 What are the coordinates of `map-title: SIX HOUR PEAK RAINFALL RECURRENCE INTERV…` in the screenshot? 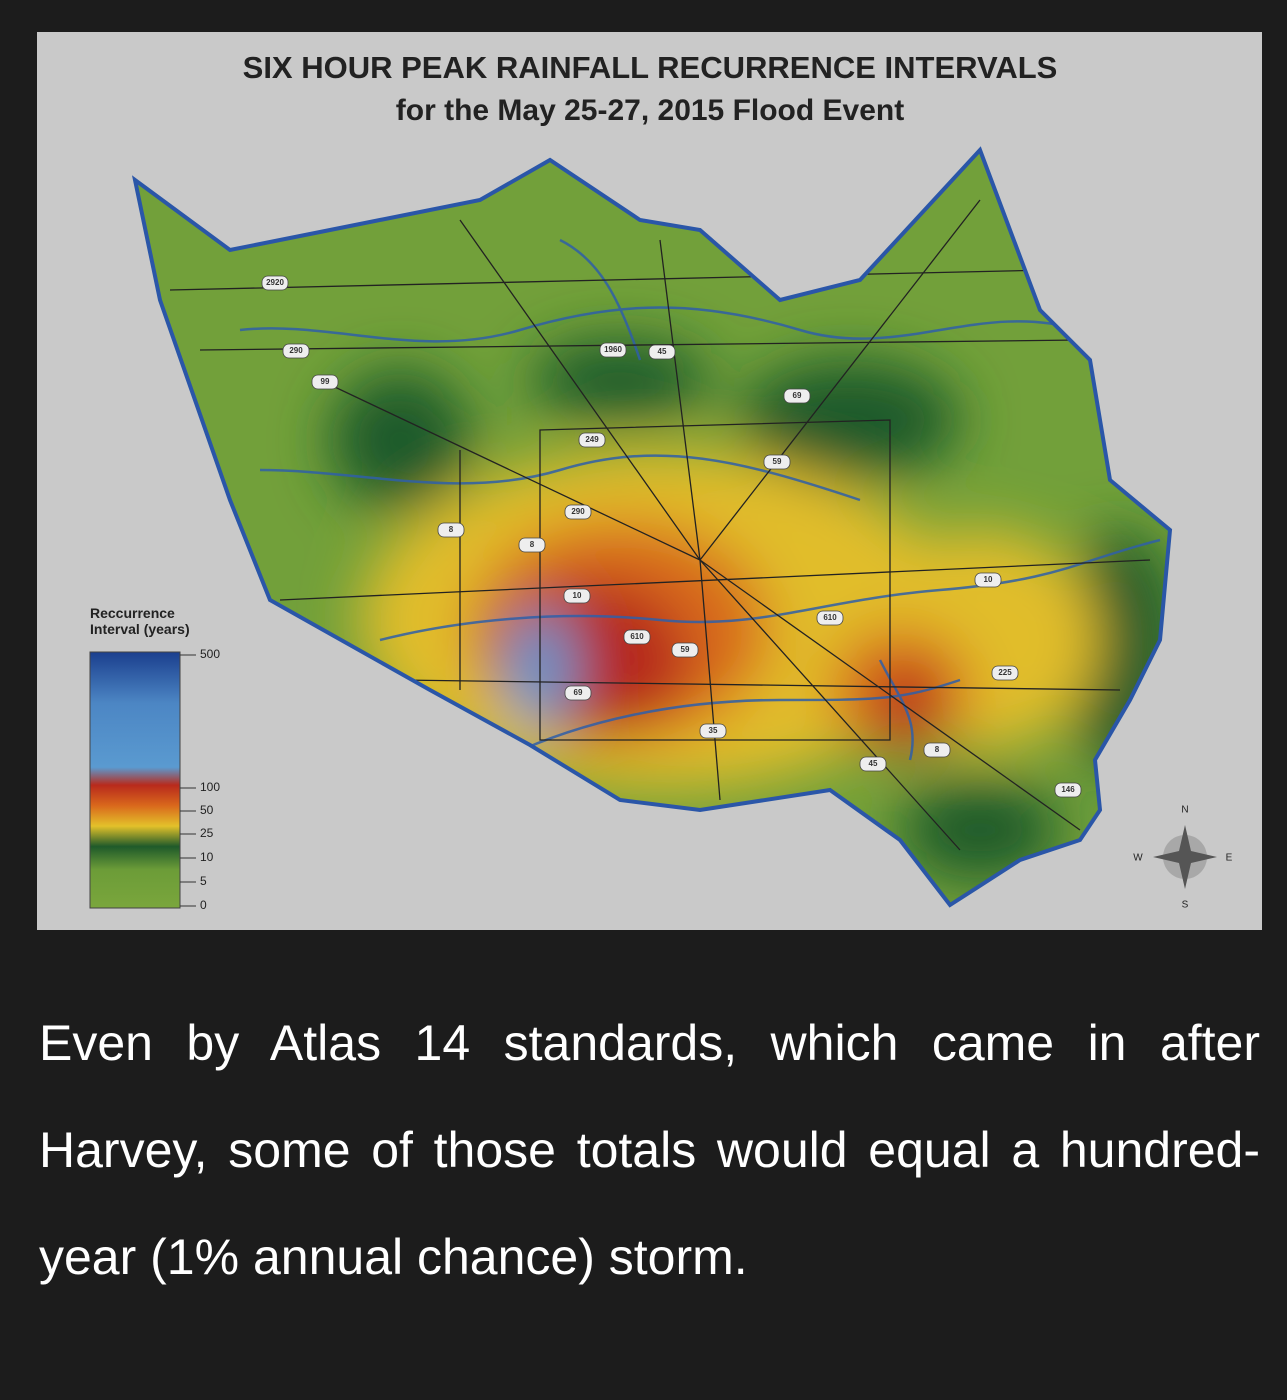 It's located at (650, 67).